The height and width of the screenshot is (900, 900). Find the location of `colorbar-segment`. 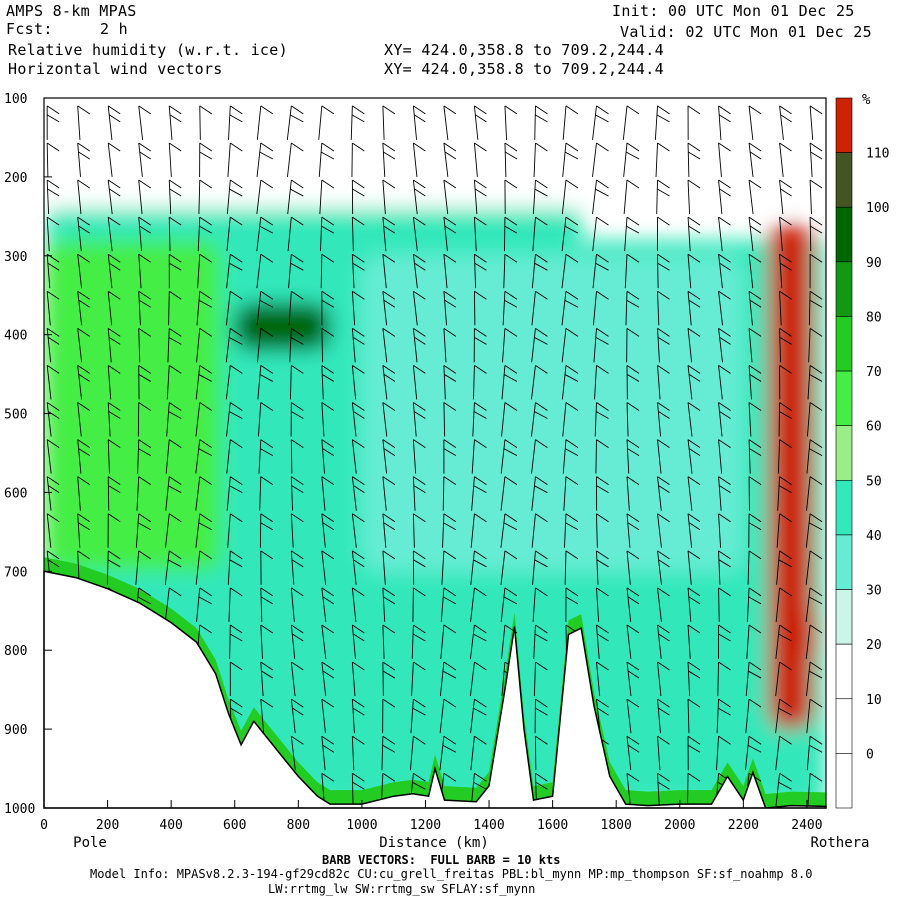

colorbar-segment is located at coordinates (844, 344).